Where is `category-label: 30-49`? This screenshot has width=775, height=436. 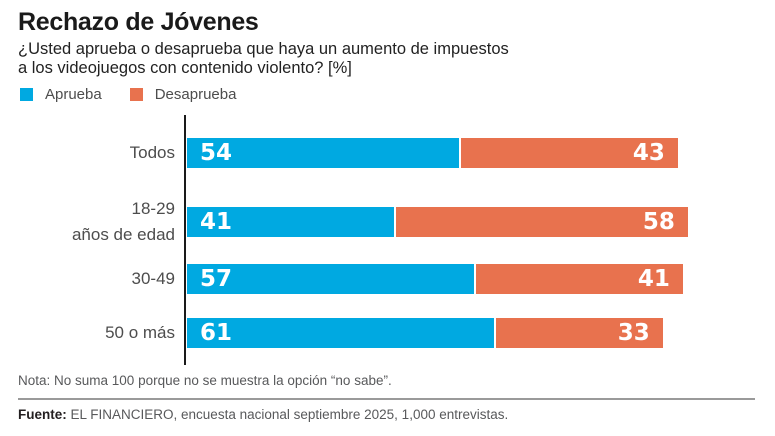
category-label: 30-49 is located at coordinates (87, 279).